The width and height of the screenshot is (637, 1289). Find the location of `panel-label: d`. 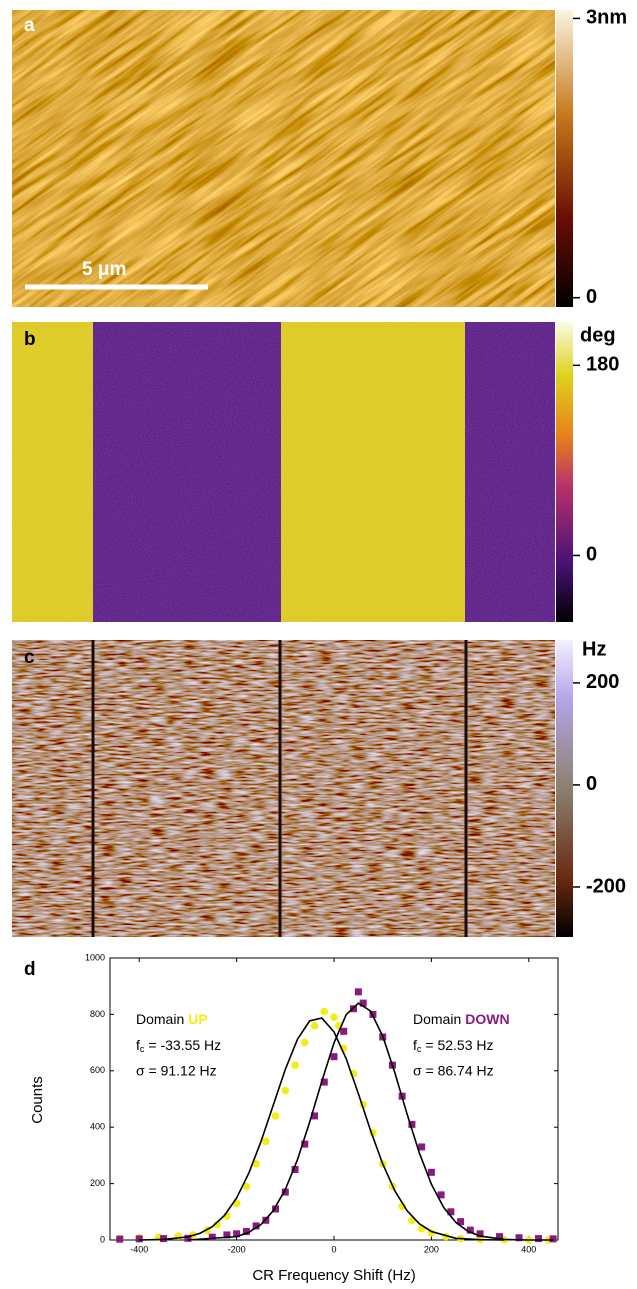

panel-label: d is located at coordinates (30, 969).